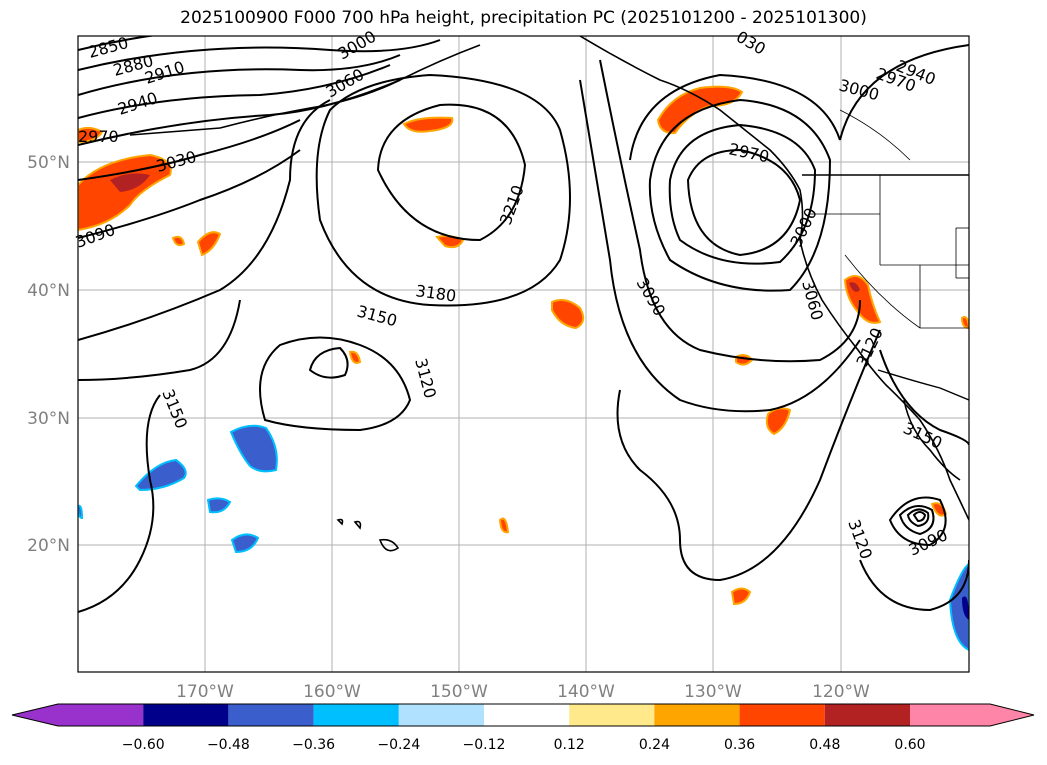  I want to click on colorbar-tick-label: −0.48, so click(228, 745).